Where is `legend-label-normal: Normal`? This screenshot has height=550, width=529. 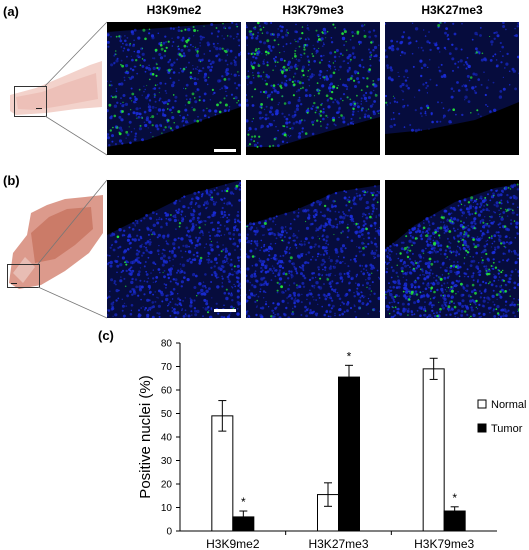
legend-label-normal: Normal is located at coordinates (508, 405).